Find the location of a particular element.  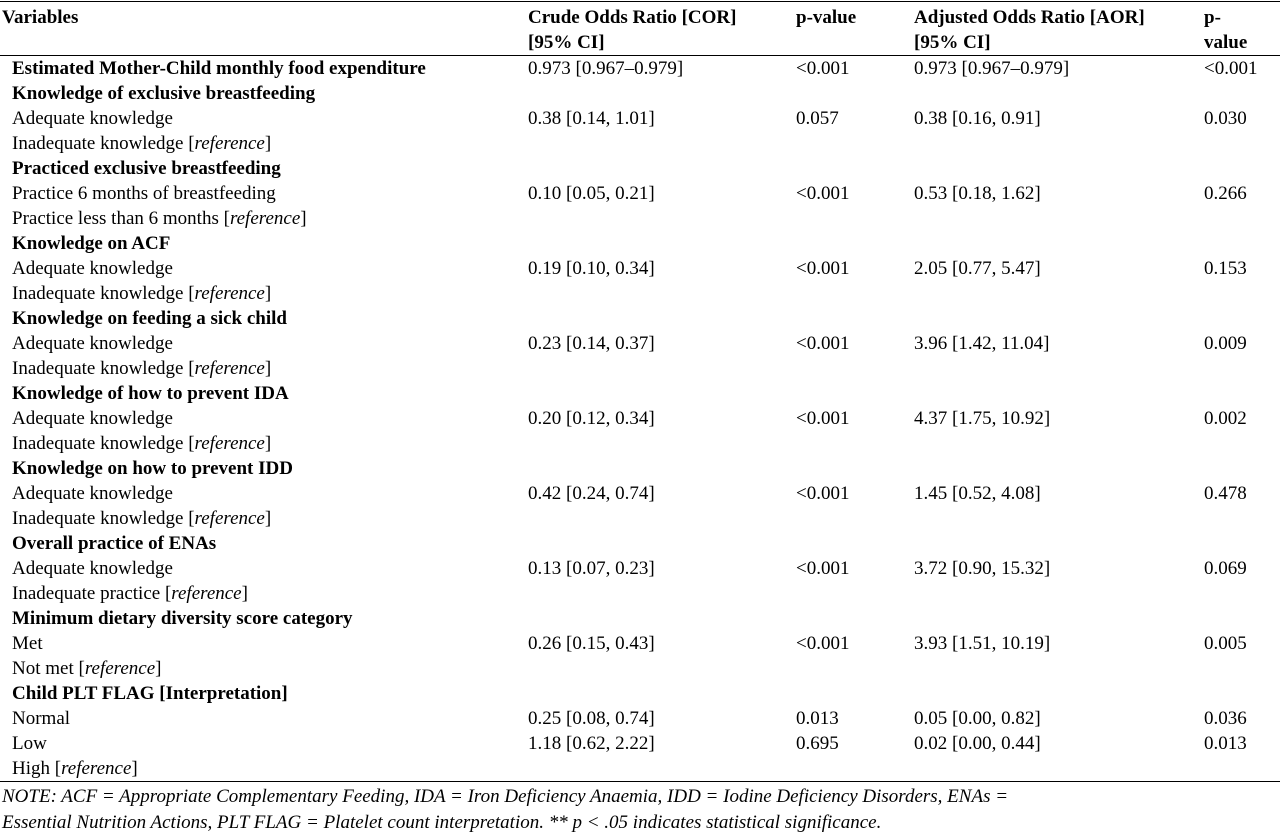

variable-cell: Practice 6 months of breastfeeding is located at coordinates (259, 193).